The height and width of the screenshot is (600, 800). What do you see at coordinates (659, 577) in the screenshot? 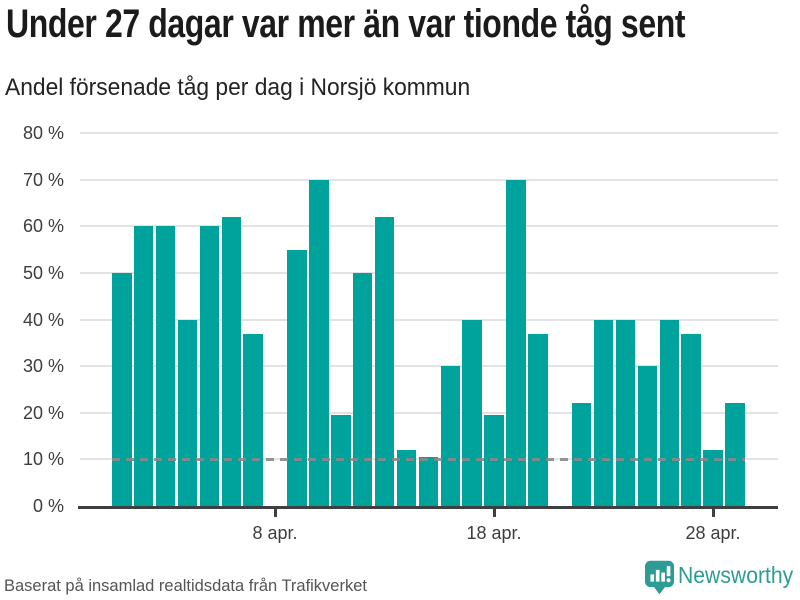
I see `newsworthy-speech-bubble-icon` at bounding box center [659, 577].